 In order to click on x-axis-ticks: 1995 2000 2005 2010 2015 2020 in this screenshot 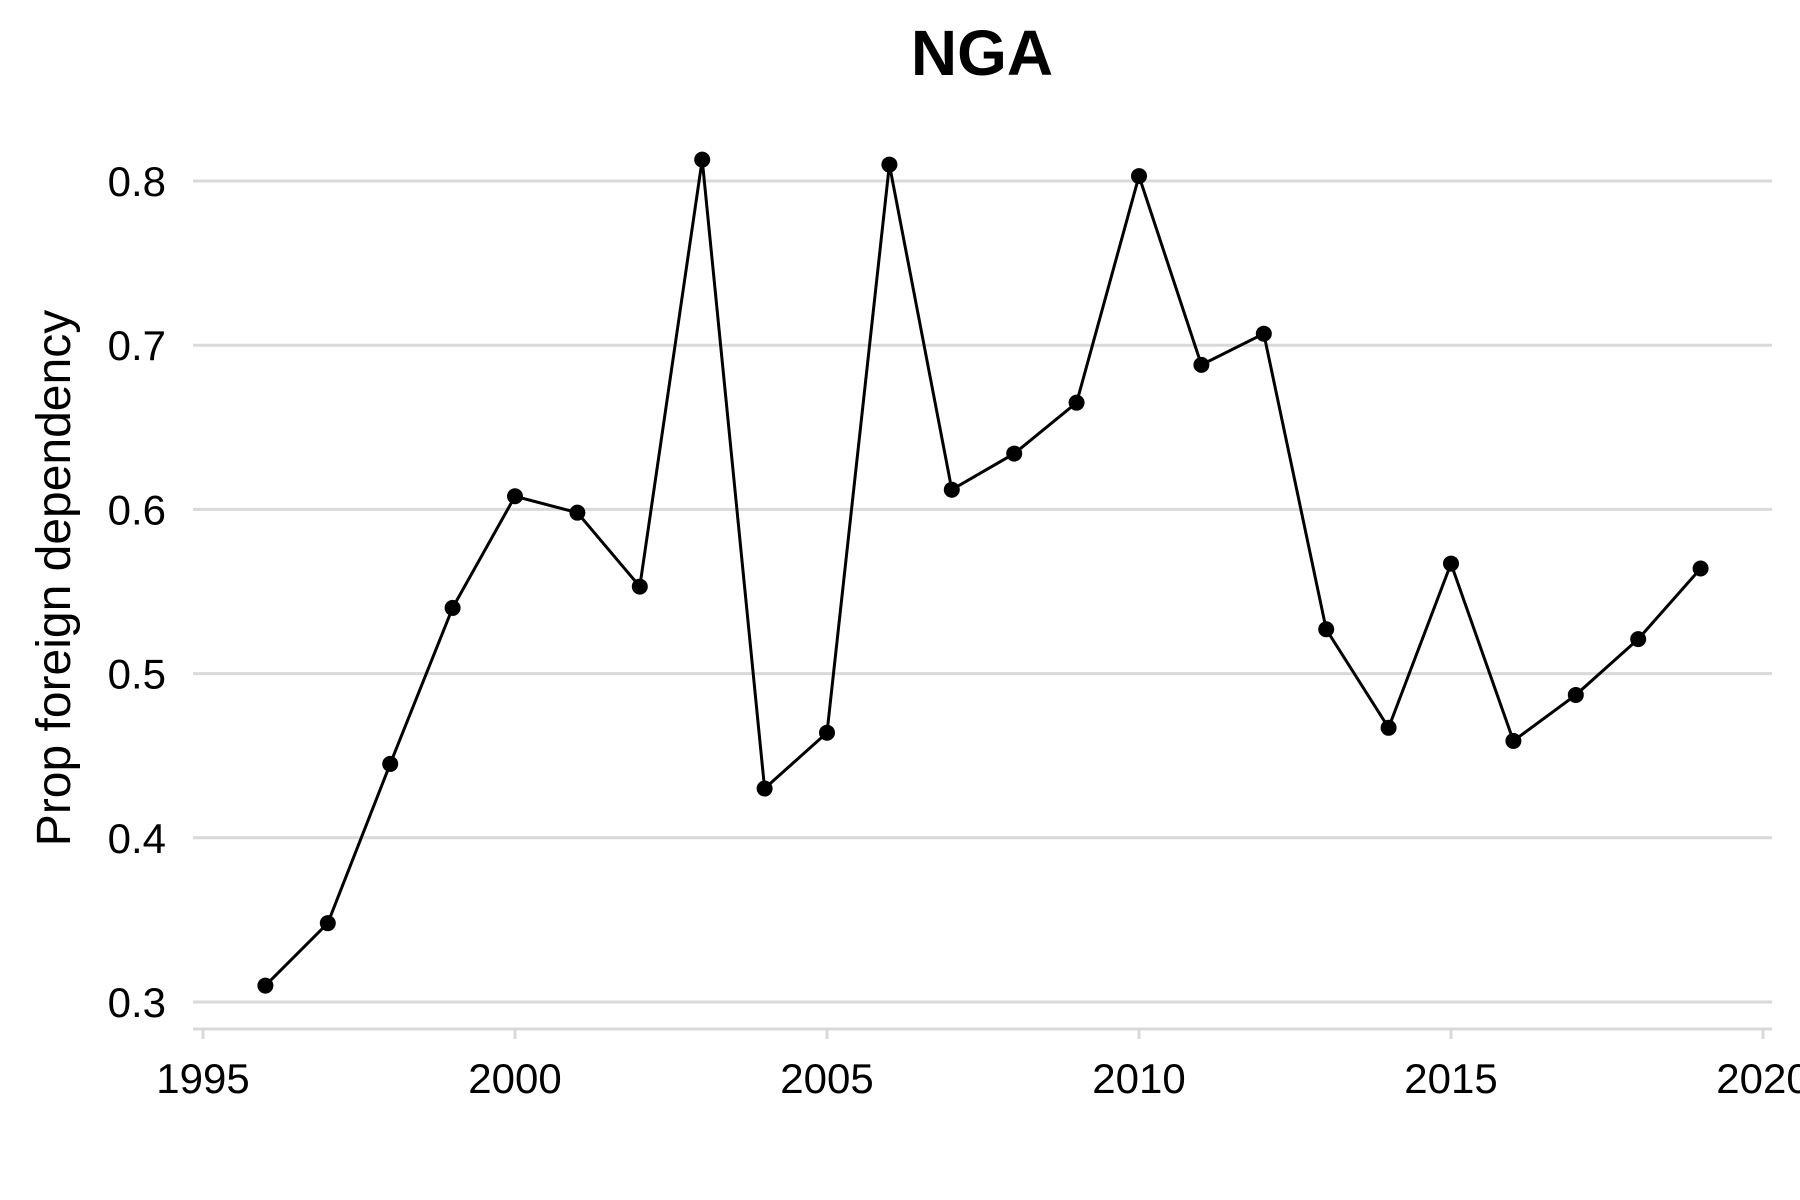, I will do `click(978, 1065)`.